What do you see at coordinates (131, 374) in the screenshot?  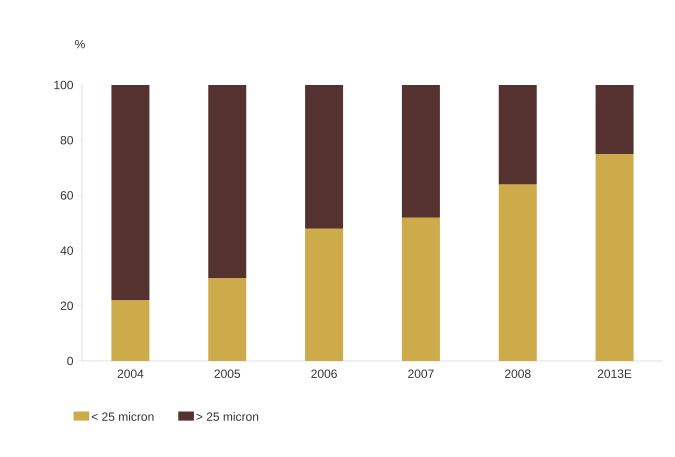 I see `x-tick-label: 2004` at bounding box center [131, 374].